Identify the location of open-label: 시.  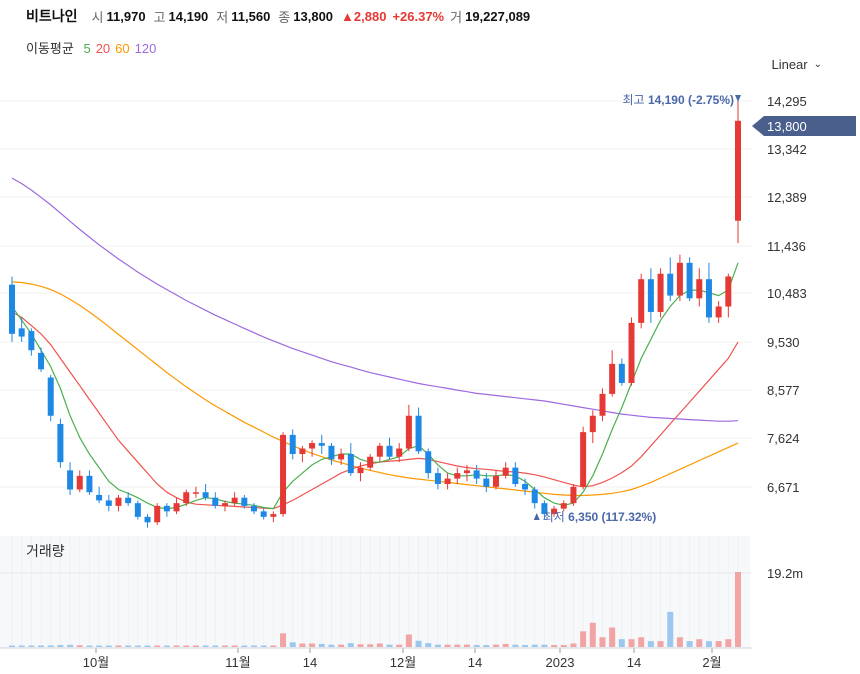
(97, 17).